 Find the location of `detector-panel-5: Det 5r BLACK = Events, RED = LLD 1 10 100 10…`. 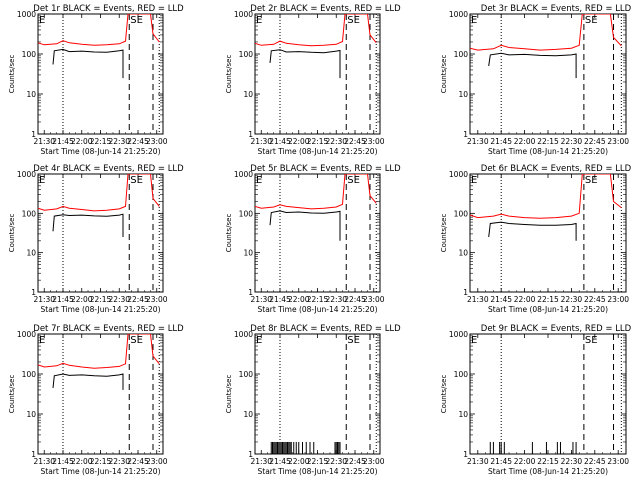

detector-panel-5: Det 5r BLACK = Events, RED = LLD 1 10 100 10… is located at coordinates (313, 239).